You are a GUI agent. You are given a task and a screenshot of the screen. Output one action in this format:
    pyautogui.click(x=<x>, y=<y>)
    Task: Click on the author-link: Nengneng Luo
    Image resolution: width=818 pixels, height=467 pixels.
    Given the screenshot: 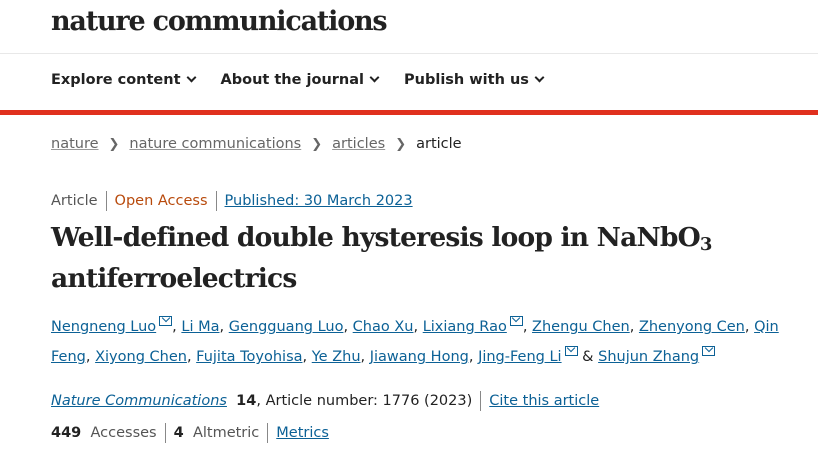 What is the action you would take?
    pyautogui.click(x=104, y=327)
    